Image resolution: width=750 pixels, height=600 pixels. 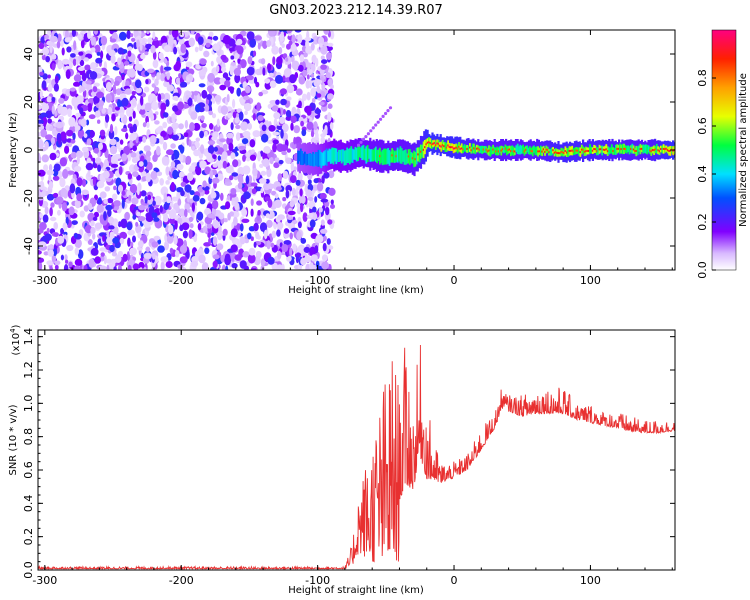 I want to click on signal-streak, so click(x=366, y=137).